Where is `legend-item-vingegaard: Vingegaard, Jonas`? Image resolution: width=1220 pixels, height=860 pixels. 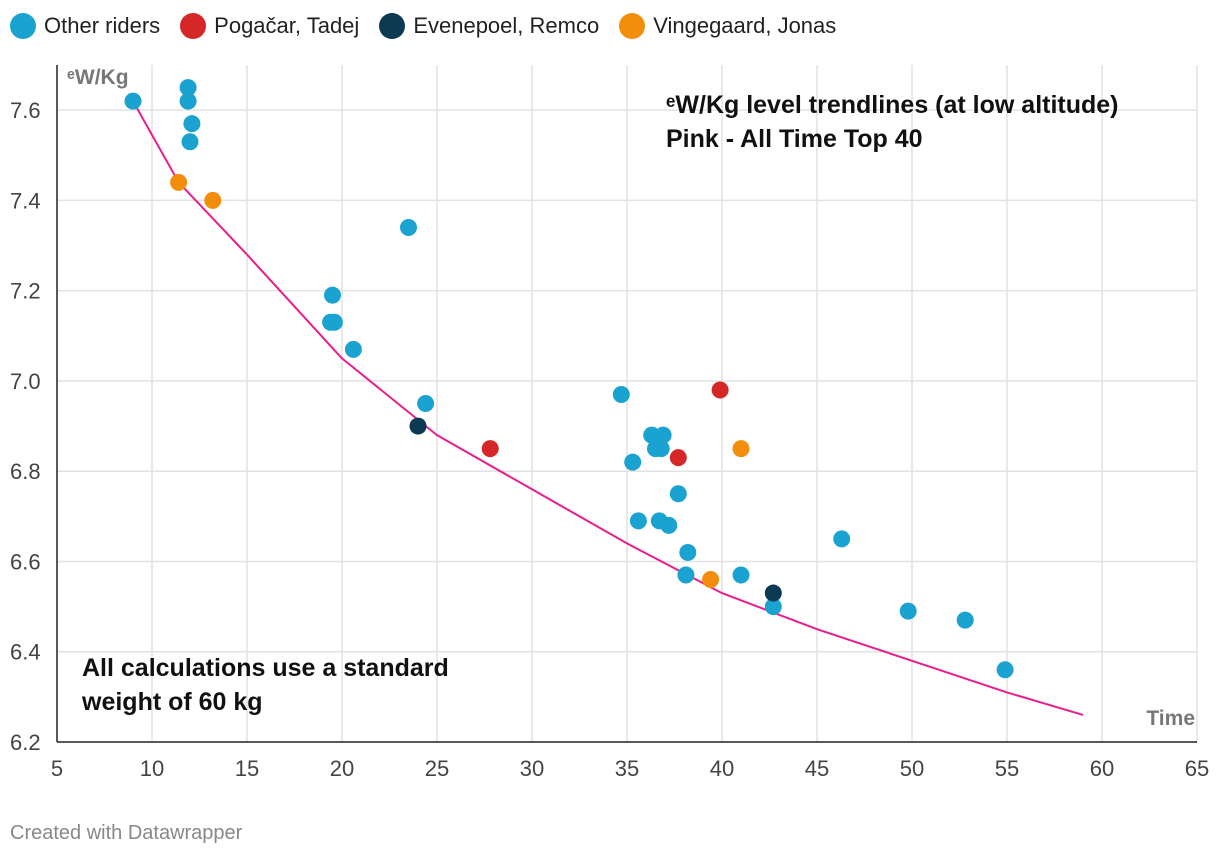 legend-item-vingegaard: Vingegaard, Jonas is located at coordinates (727, 26).